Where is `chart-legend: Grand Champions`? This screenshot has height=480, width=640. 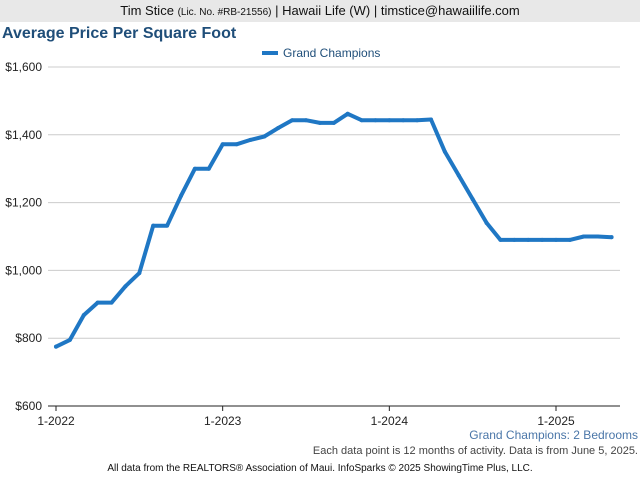
chart-legend: Grand Champions is located at coordinates (321, 53).